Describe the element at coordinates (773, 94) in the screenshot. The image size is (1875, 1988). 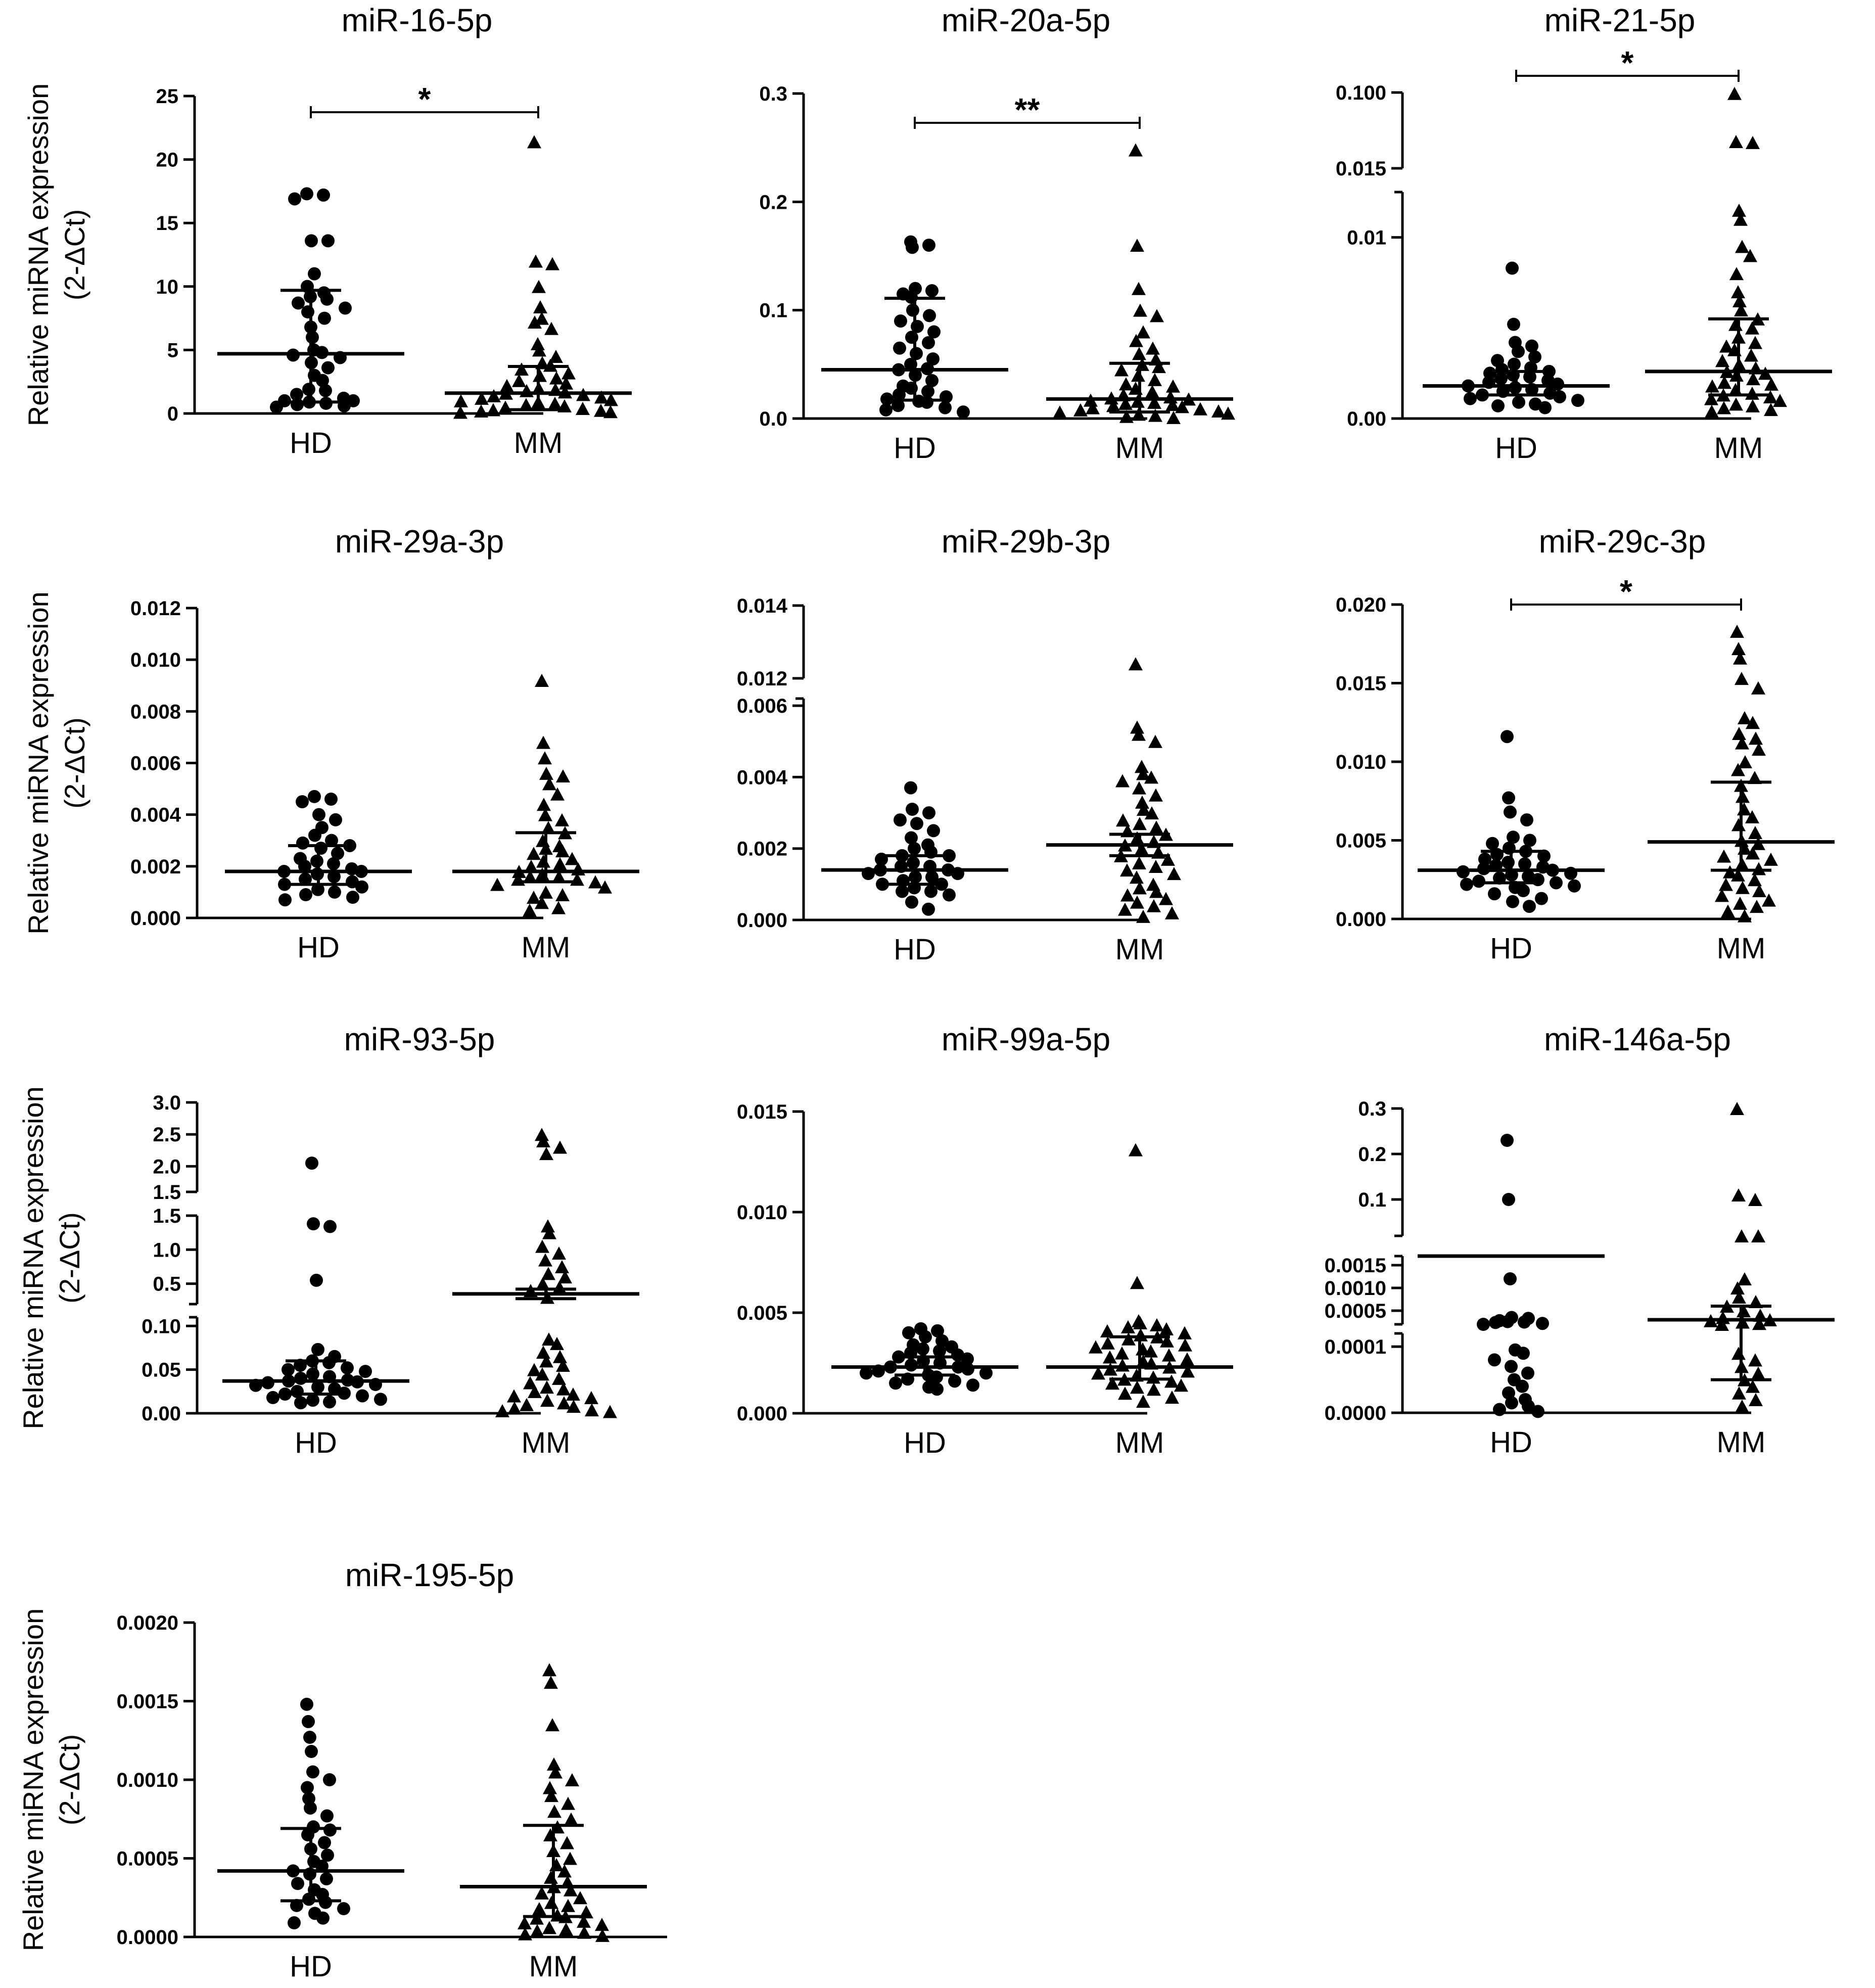
I see `y-tick-label: 0.3` at that location.